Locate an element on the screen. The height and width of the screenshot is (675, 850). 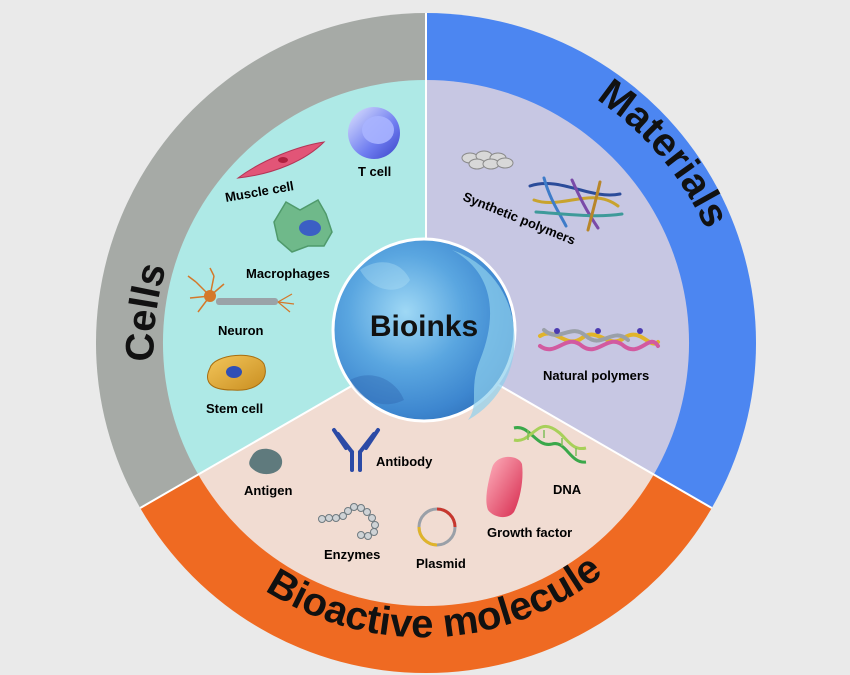
macrophage-icon is located at coordinates (303, 225).